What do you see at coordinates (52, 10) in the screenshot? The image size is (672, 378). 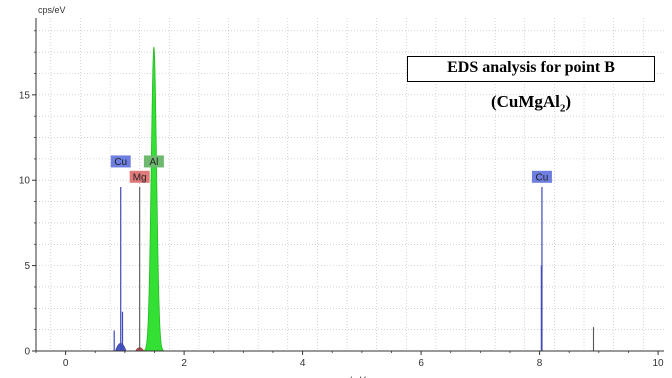 I see `y-axis-label: cps/eV` at bounding box center [52, 10].